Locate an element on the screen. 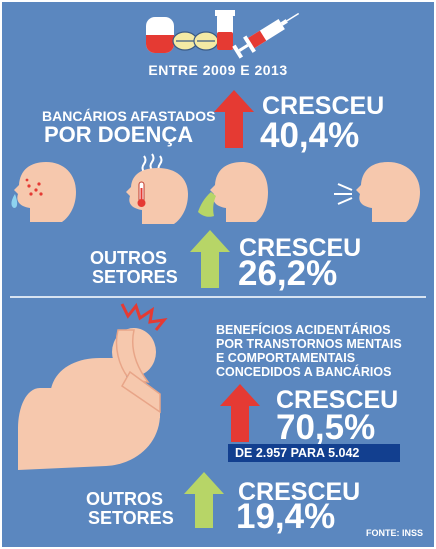 This screenshot has height=549, width=436. pill-icon is located at coordinates (160, 35).